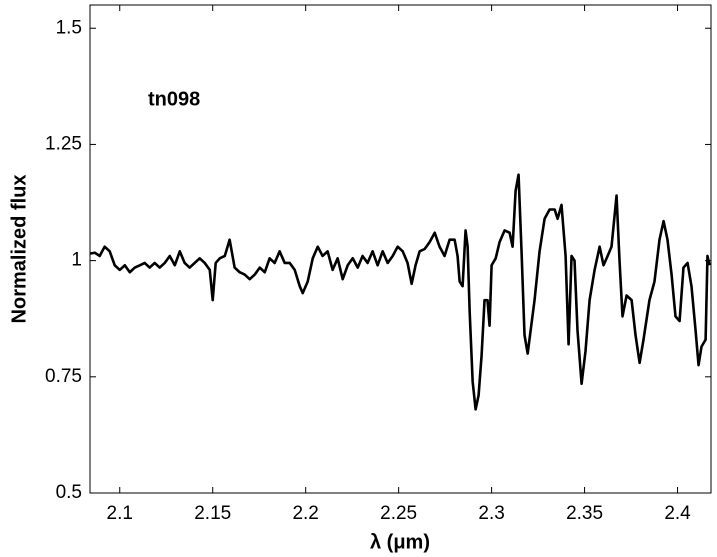  What do you see at coordinates (305, 513) in the screenshot?
I see `x-tick-label: 2.2` at bounding box center [305, 513].